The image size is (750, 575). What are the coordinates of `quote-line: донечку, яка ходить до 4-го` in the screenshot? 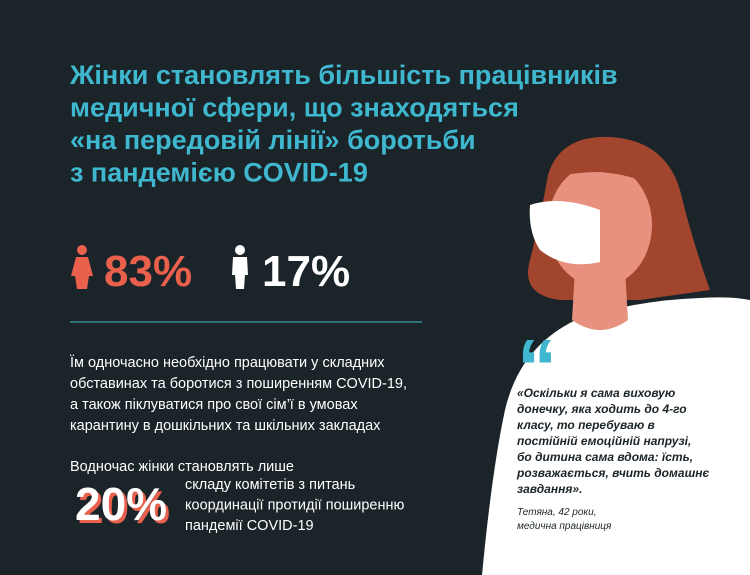 It's located at (602, 409).